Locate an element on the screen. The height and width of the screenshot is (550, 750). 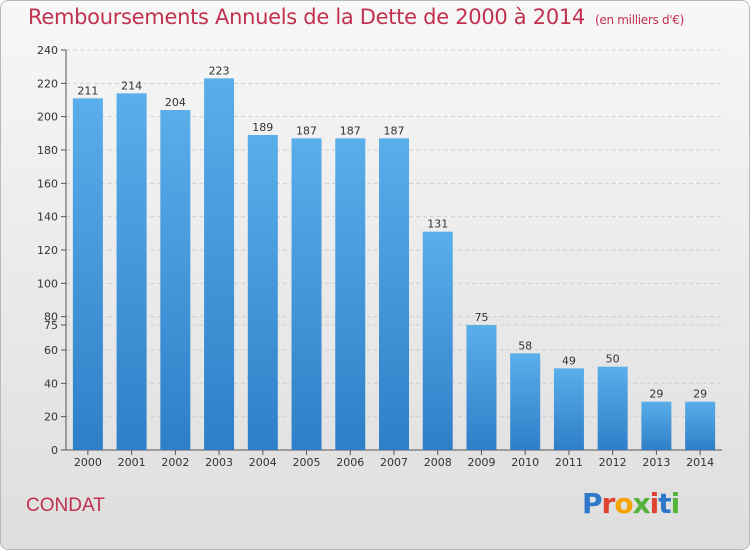
bar-value-label: 49 is located at coordinates (569, 360).